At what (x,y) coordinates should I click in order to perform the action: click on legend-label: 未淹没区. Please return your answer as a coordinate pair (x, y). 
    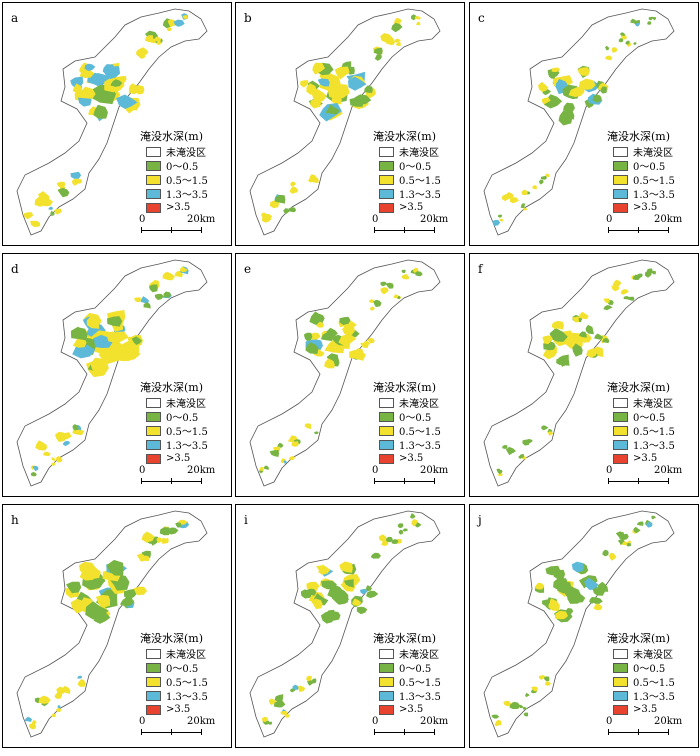
    Looking at the image, I should click on (186, 153).